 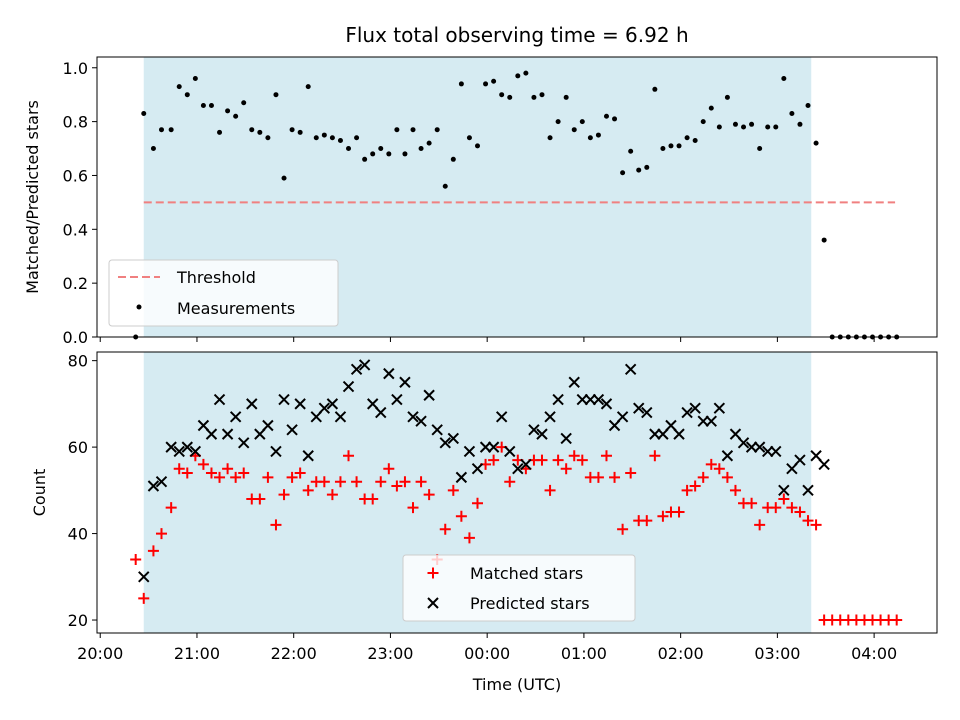 I want to click on top-y-tick-label: 0.4, so click(x=75, y=229).